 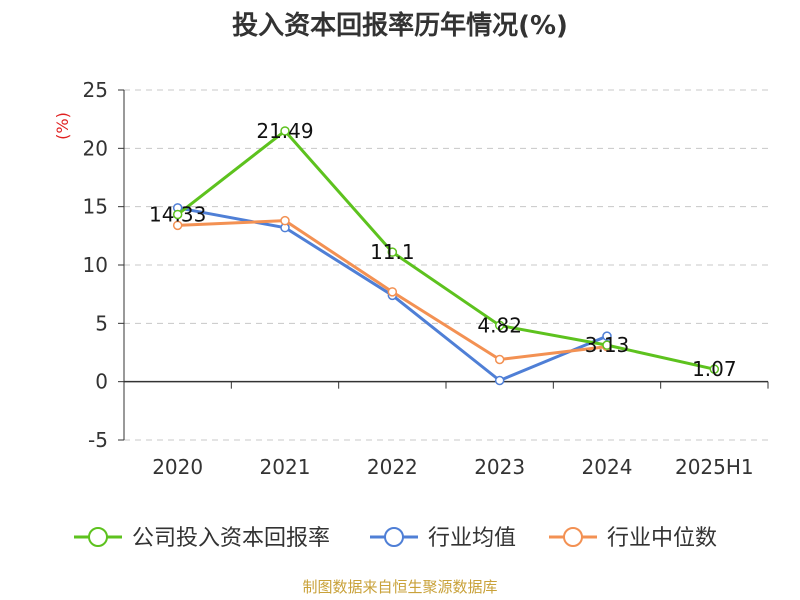 I want to click on data-label: 4.82, so click(x=499, y=325).